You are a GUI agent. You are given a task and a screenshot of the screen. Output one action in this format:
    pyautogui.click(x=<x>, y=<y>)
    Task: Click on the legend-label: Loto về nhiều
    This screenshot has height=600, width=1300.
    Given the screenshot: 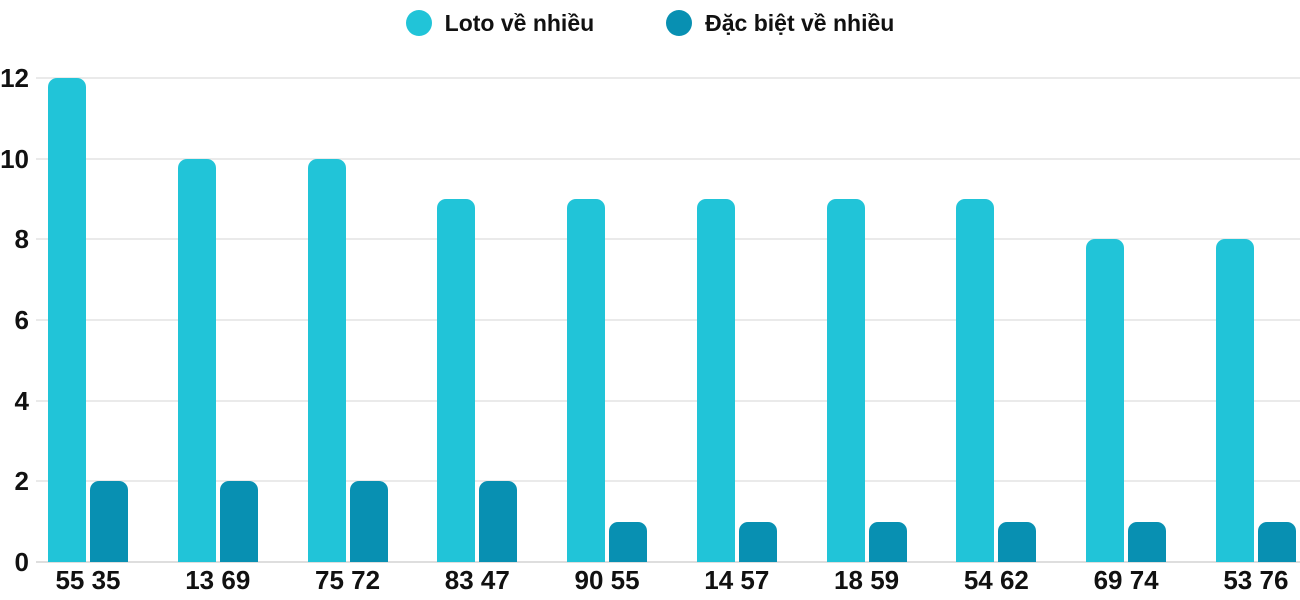 What is the action you would take?
    pyautogui.click(x=519, y=22)
    